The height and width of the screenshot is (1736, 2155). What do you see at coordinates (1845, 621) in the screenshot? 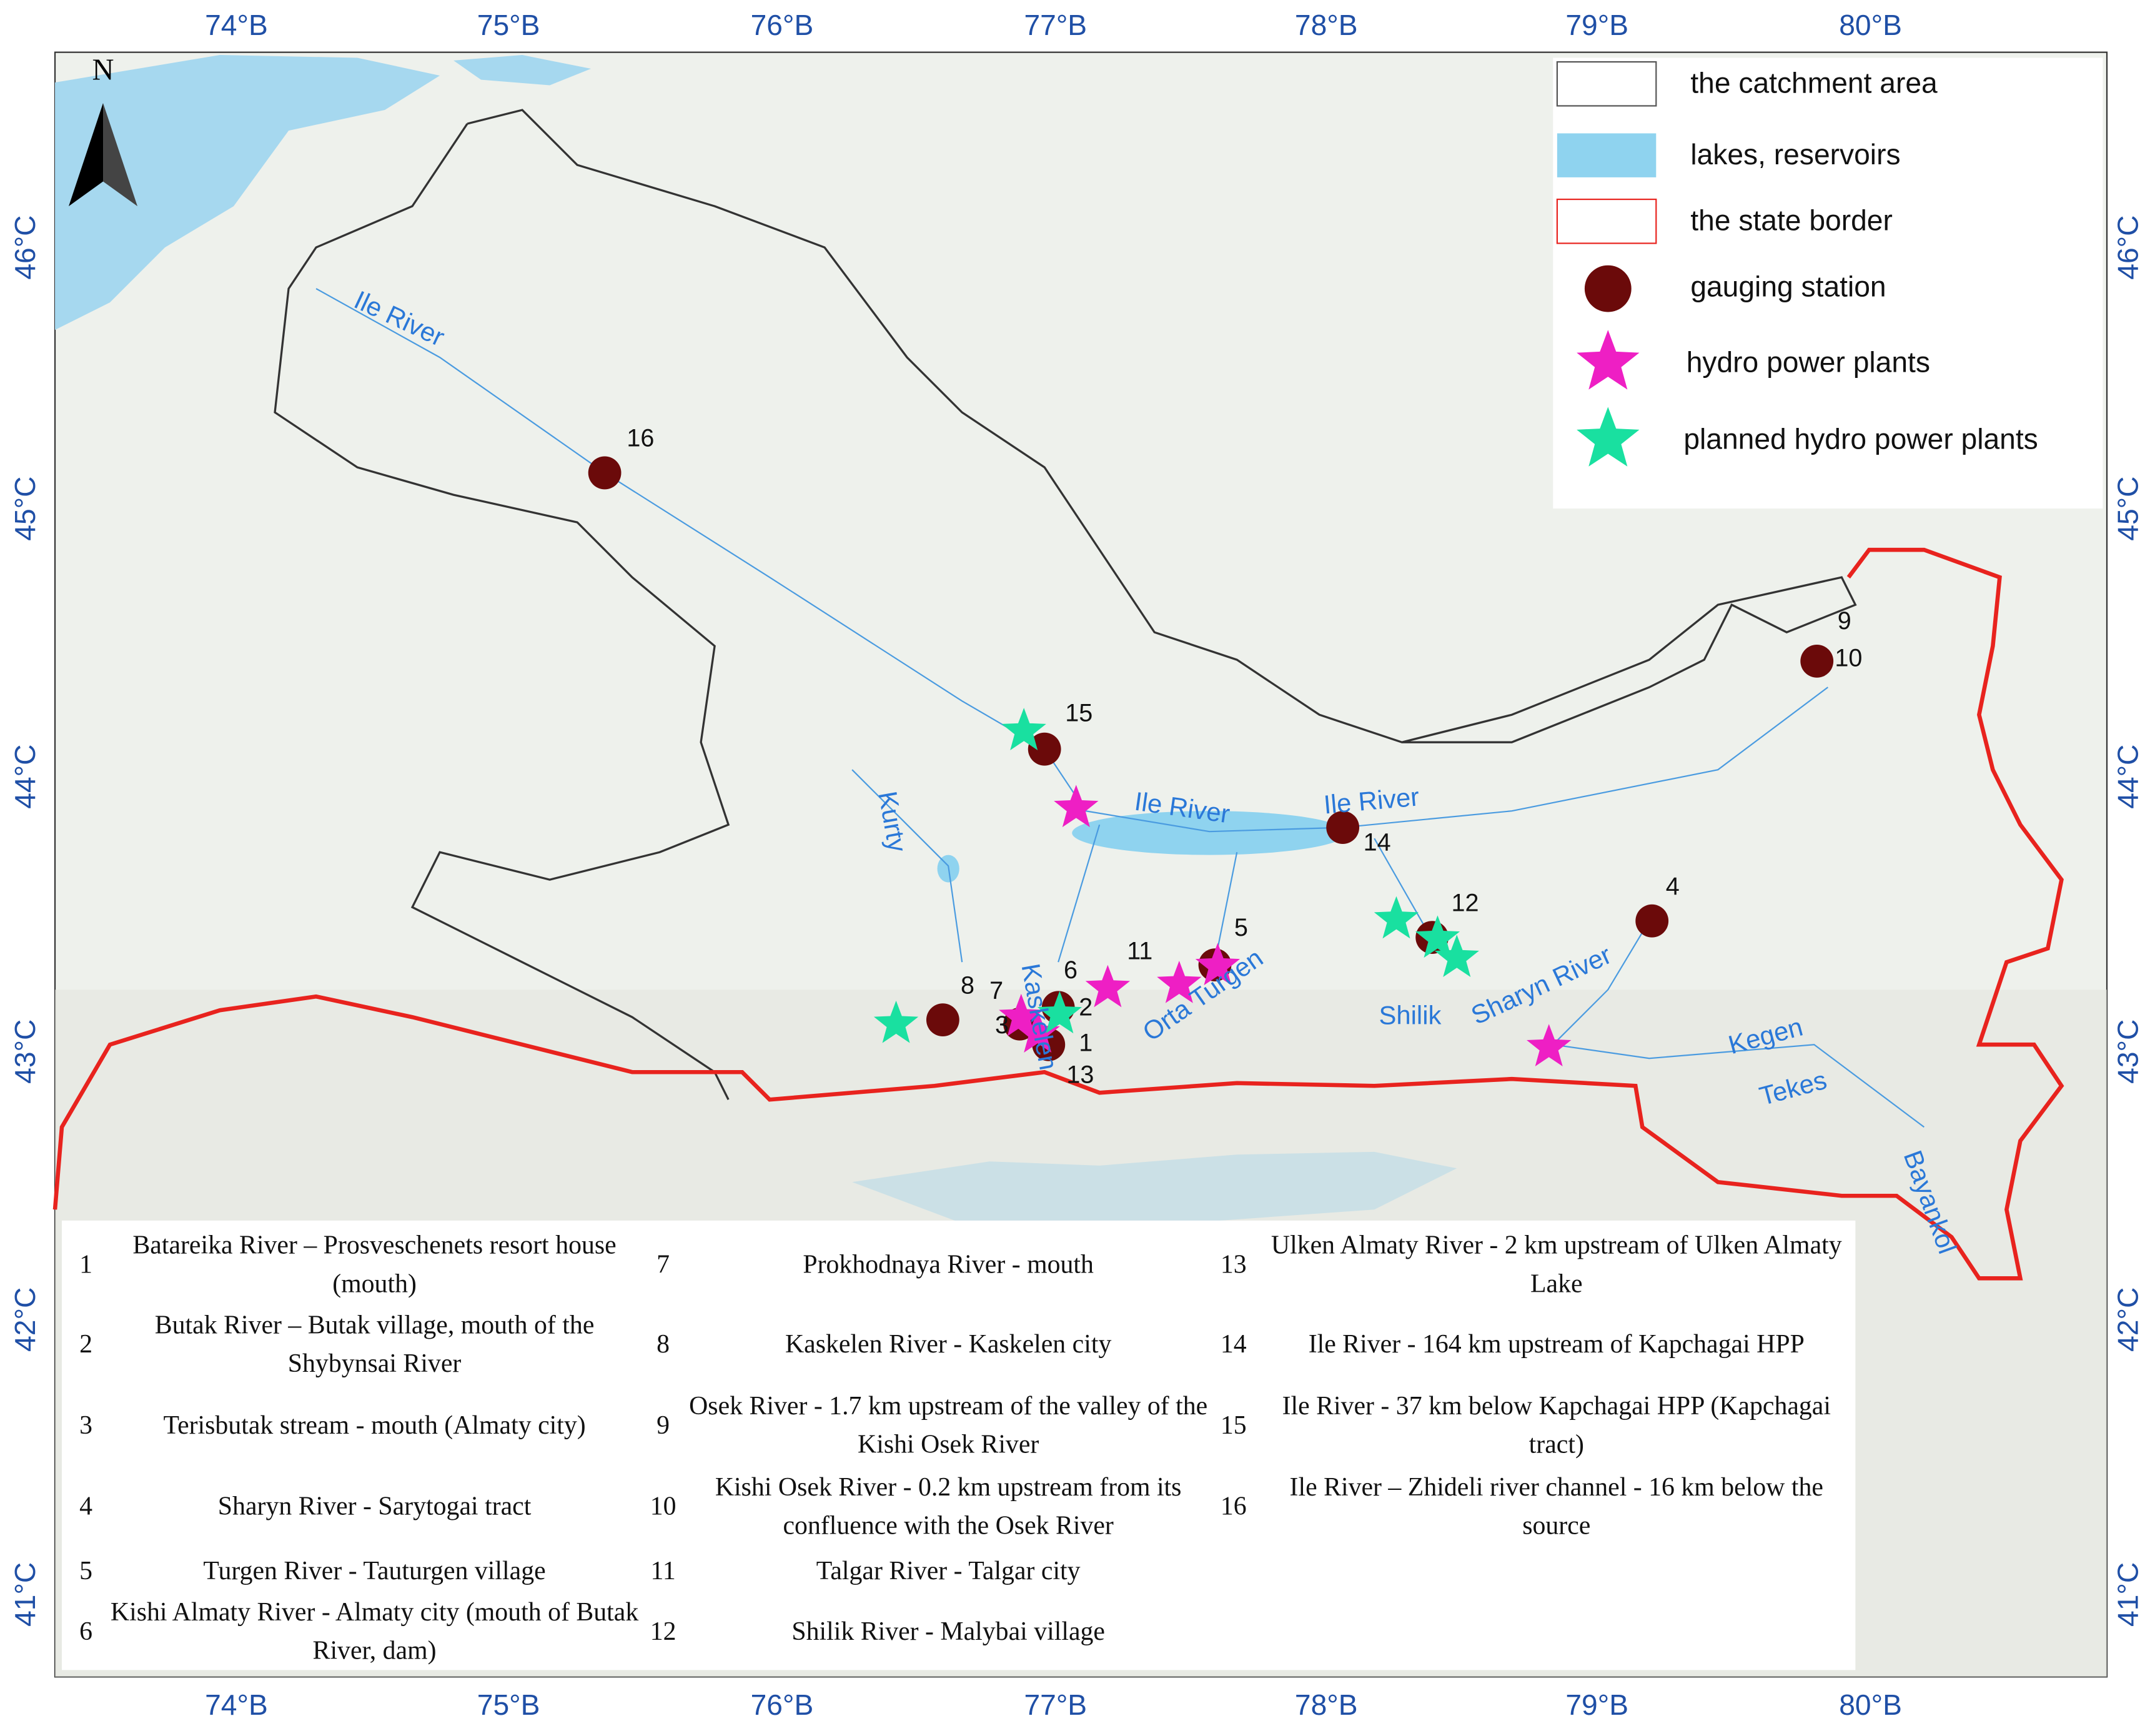
I see `station-number: 9` at bounding box center [1845, 621].